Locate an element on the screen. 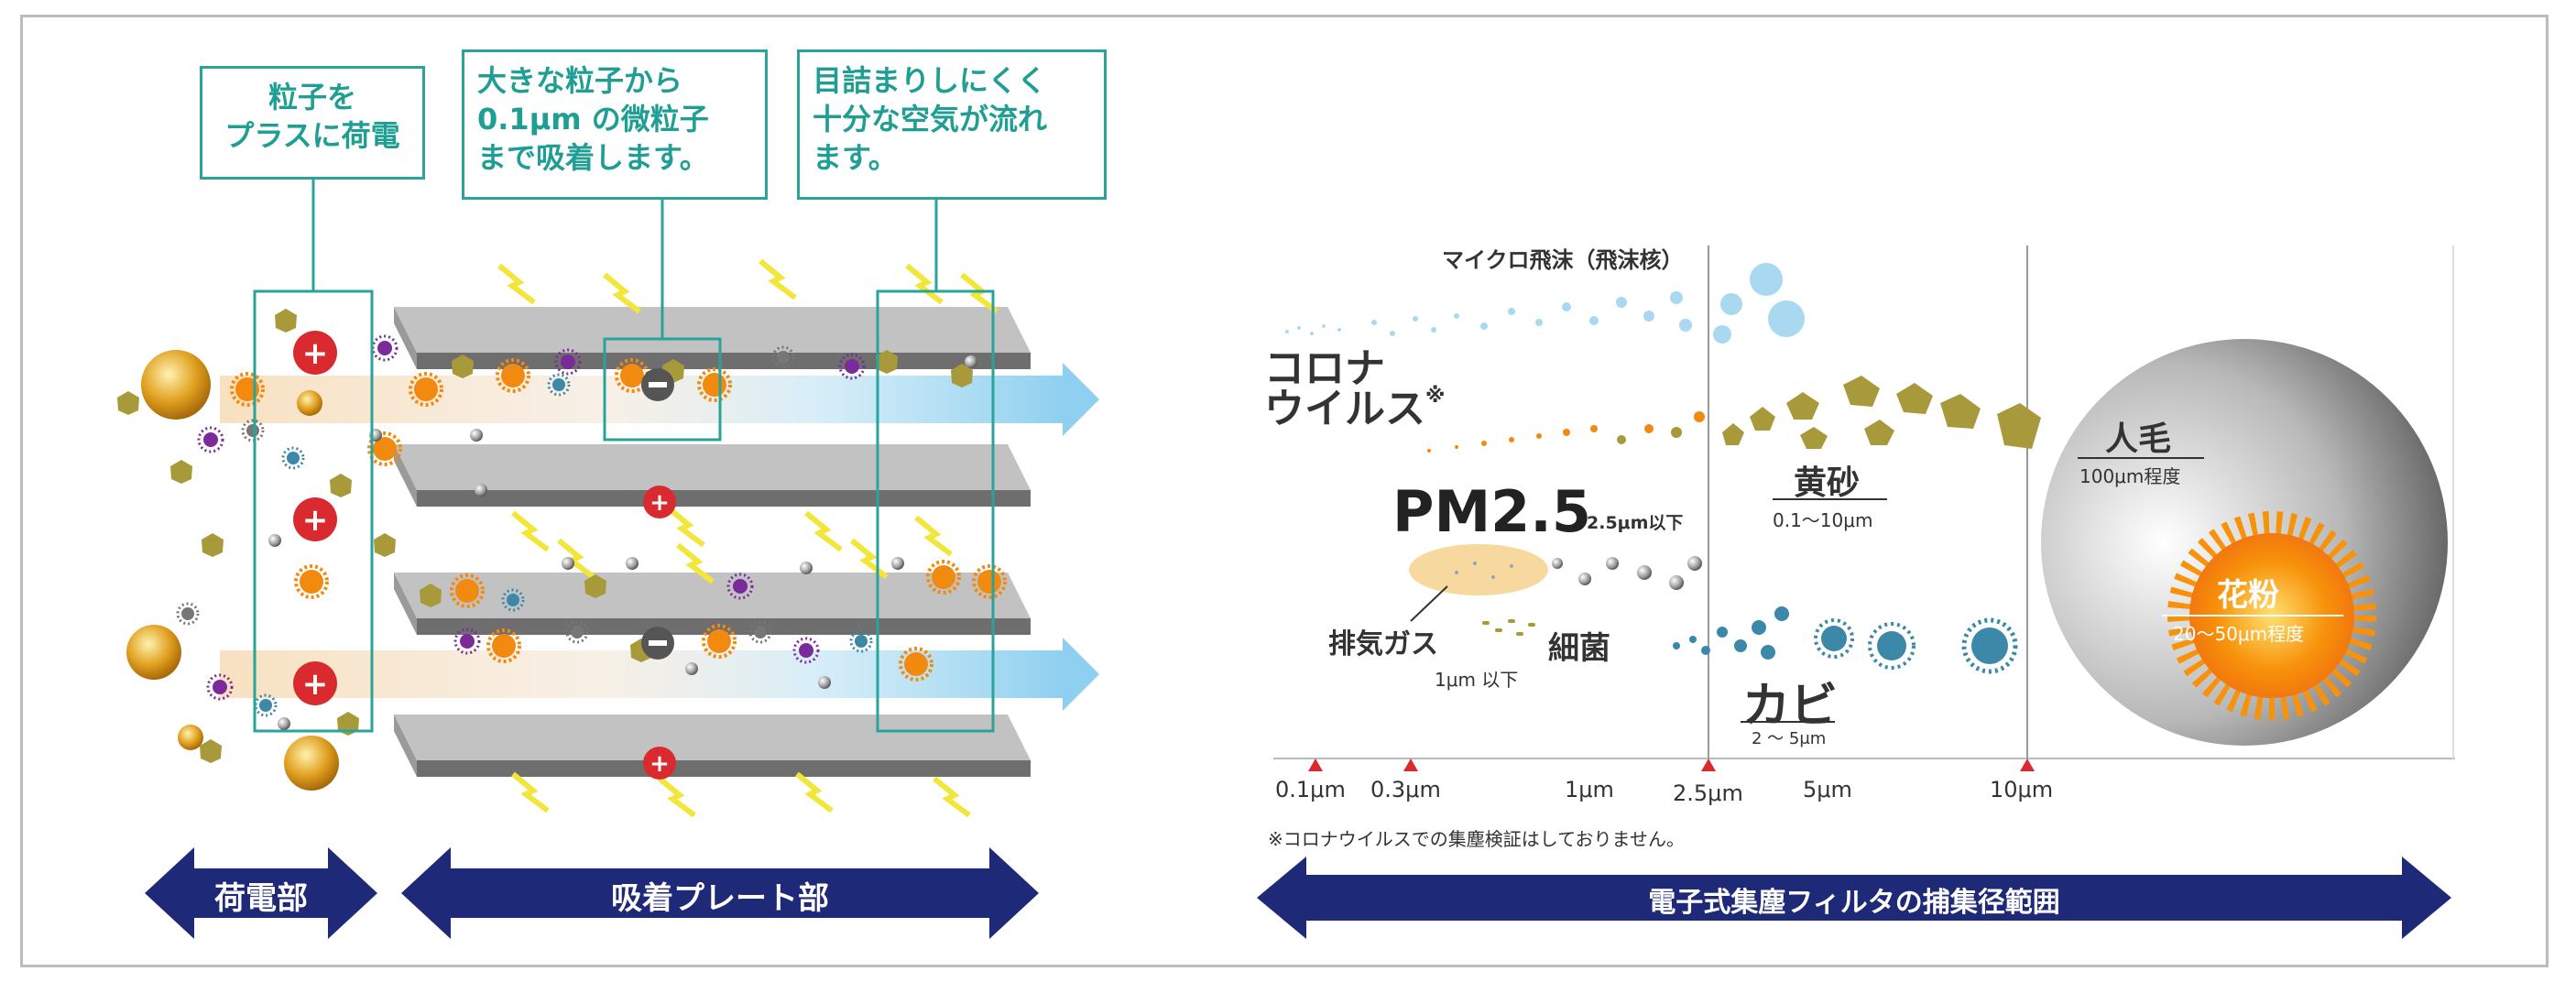 This screenshot has width=2576, height=993. mold-label: カビ is located at coordinates (1791, 706).